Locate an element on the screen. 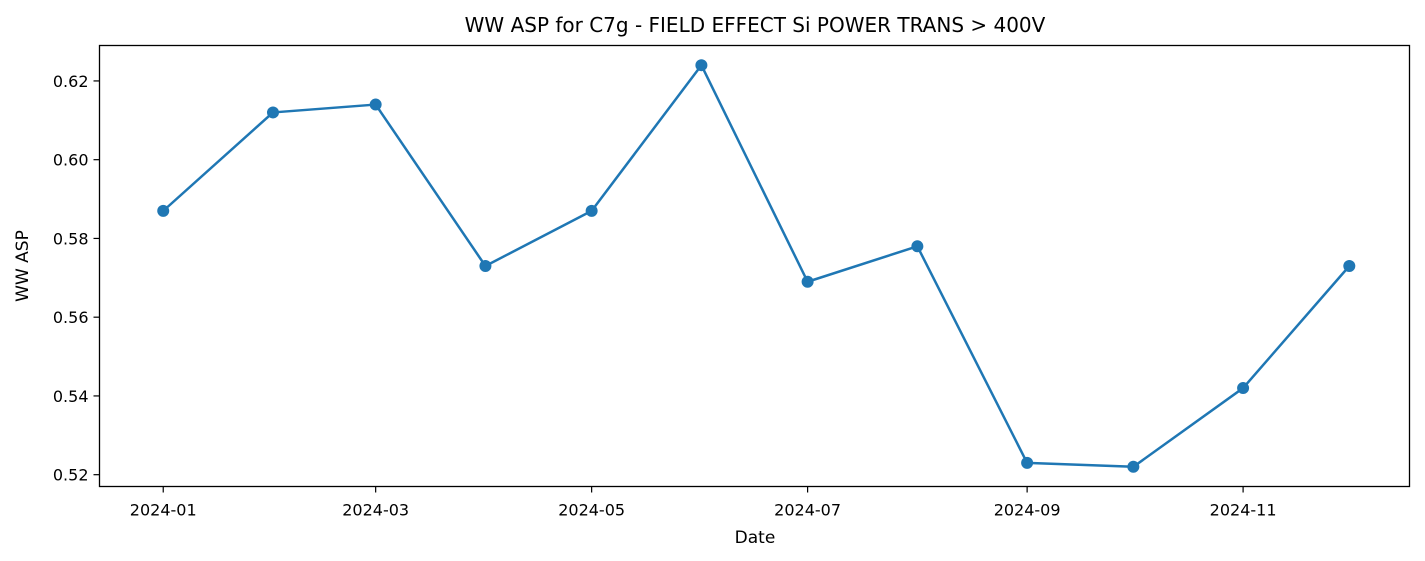  y-tick-label: 0.62 is located at coordinates (71, 81).